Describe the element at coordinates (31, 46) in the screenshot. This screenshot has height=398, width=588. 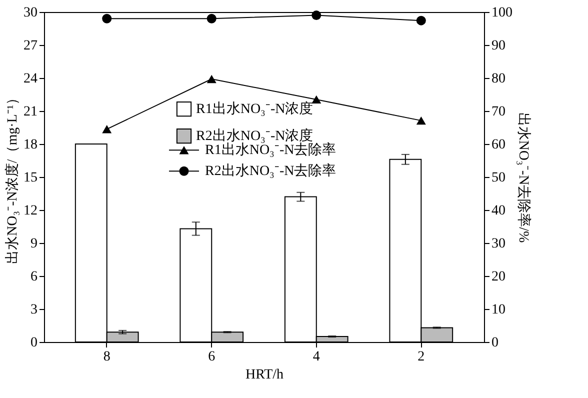
I see `y-tick-label: 27` at that location.